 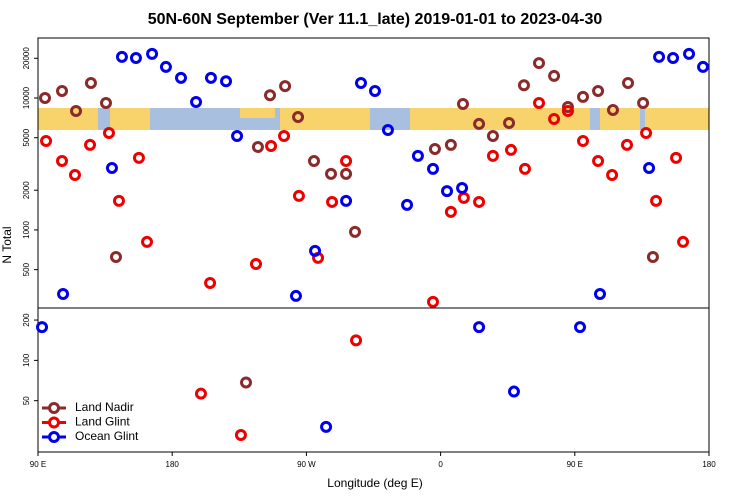 I want to click on y-axis-label: N Total, so click(x=7, y=244).